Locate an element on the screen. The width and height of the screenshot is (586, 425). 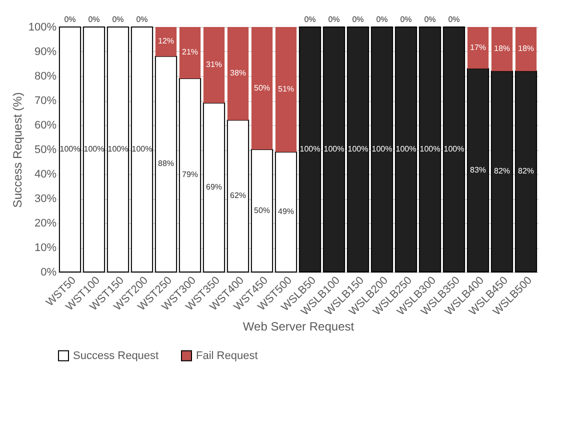
y-tick-label: 40% is located at coordinates (45, 174).